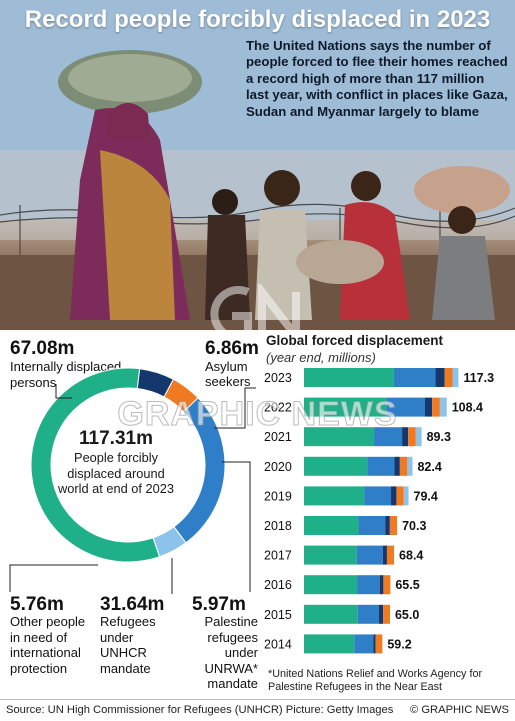 Image resolution: width=515 pixels, height=721 pixels. What do you see at coordinates (278, 585) in the screenshot?
I see `bar-year-label: 2016` at bounding box center [278, 585].